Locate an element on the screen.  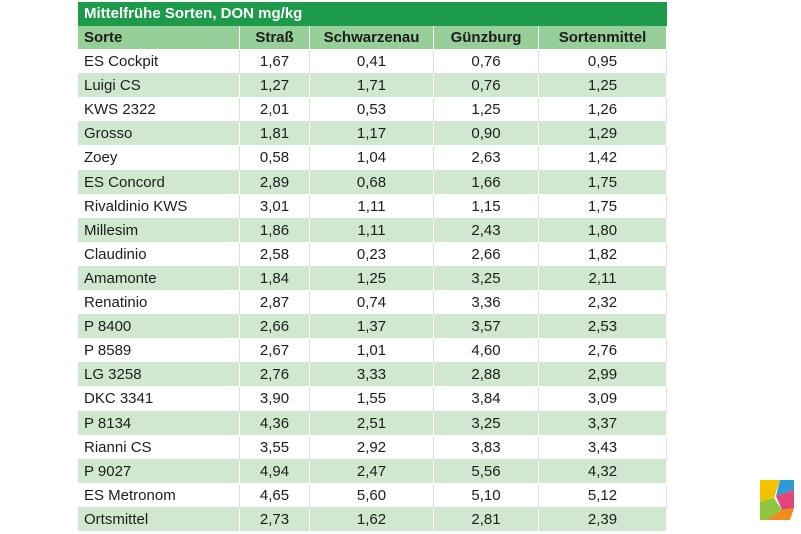
cell-strass: 4,36 is located at coordinates (275, 423).